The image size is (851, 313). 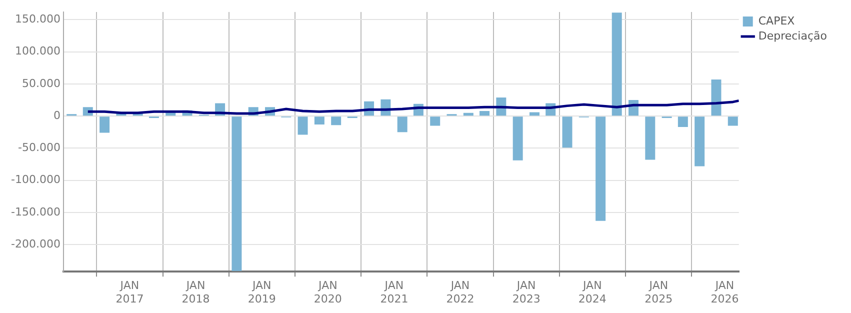 I want to click on y-tick-label: -100.000, so click(x=35, y=179).